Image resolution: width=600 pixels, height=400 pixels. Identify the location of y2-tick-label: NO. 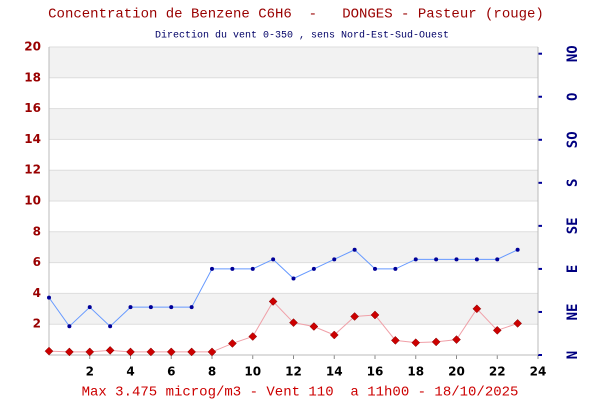
(573, 53).